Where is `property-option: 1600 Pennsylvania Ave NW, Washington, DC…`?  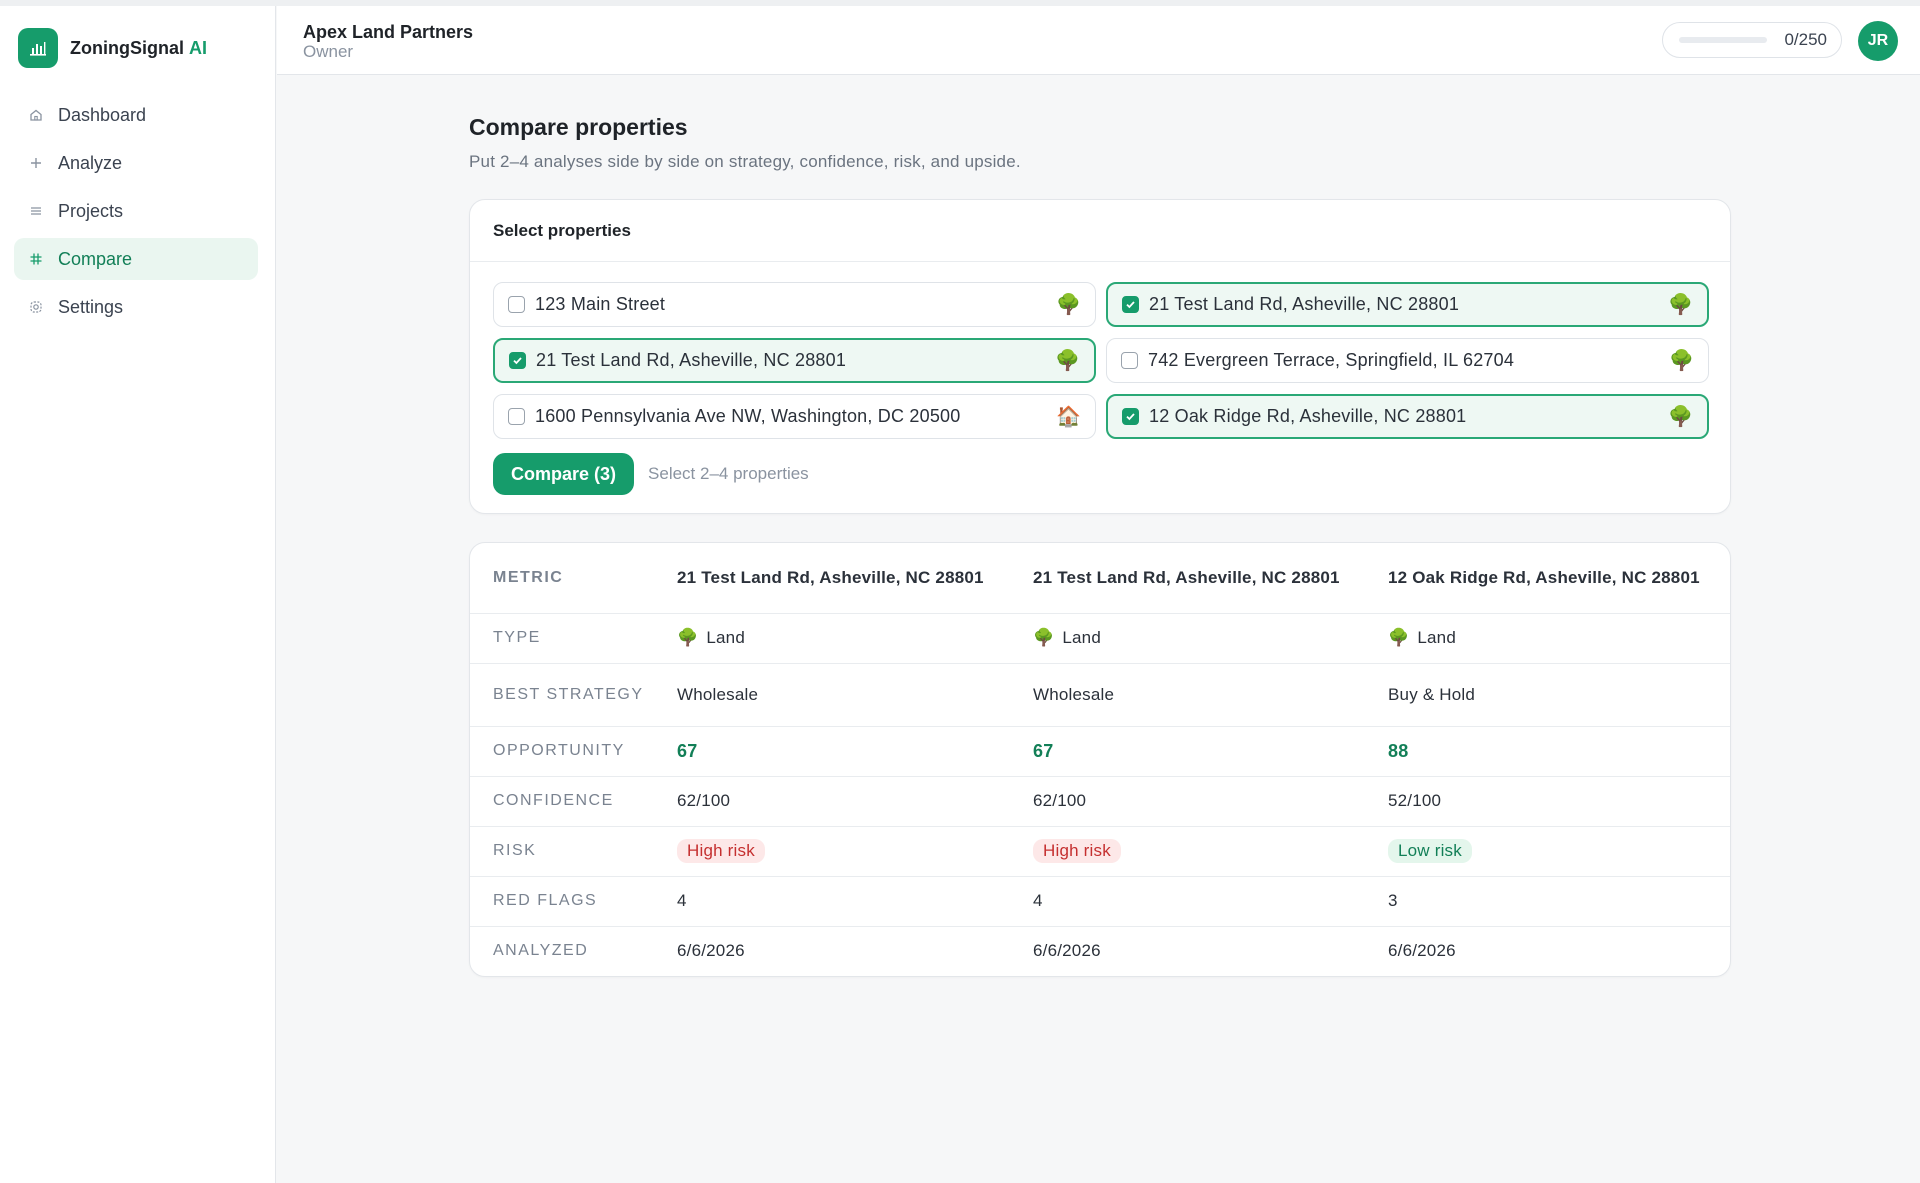 property-option: 1600 Pennsylvania Ave NW, Washington, DC… is located at coordinates (794, 416).